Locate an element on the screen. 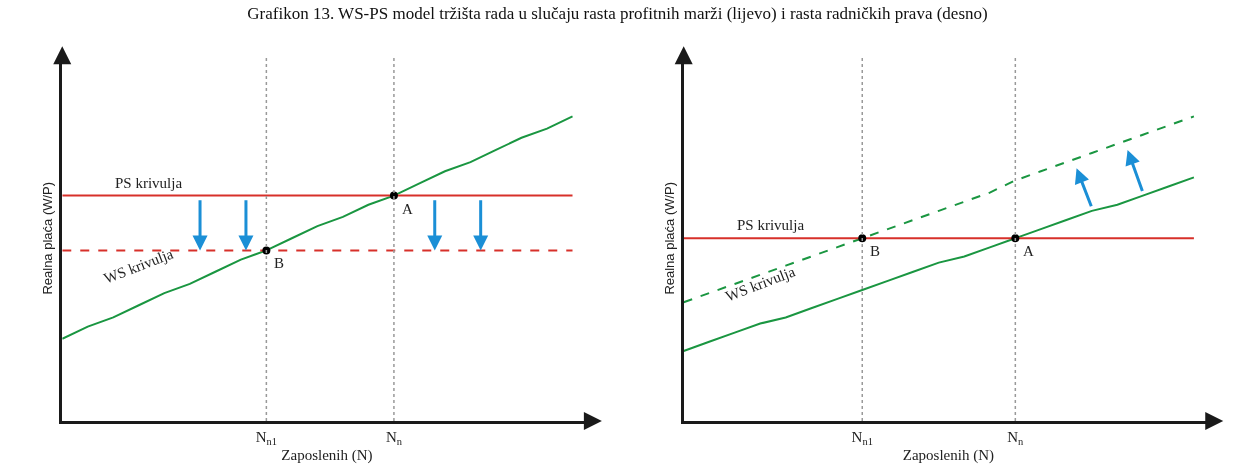  chart-title: Grafikon 13. WS-PS model tržišta rada u slučaju rasta profitnih marži (lijevo) i rasta radničkih prava (desno) is located at coordinates (617, 13).